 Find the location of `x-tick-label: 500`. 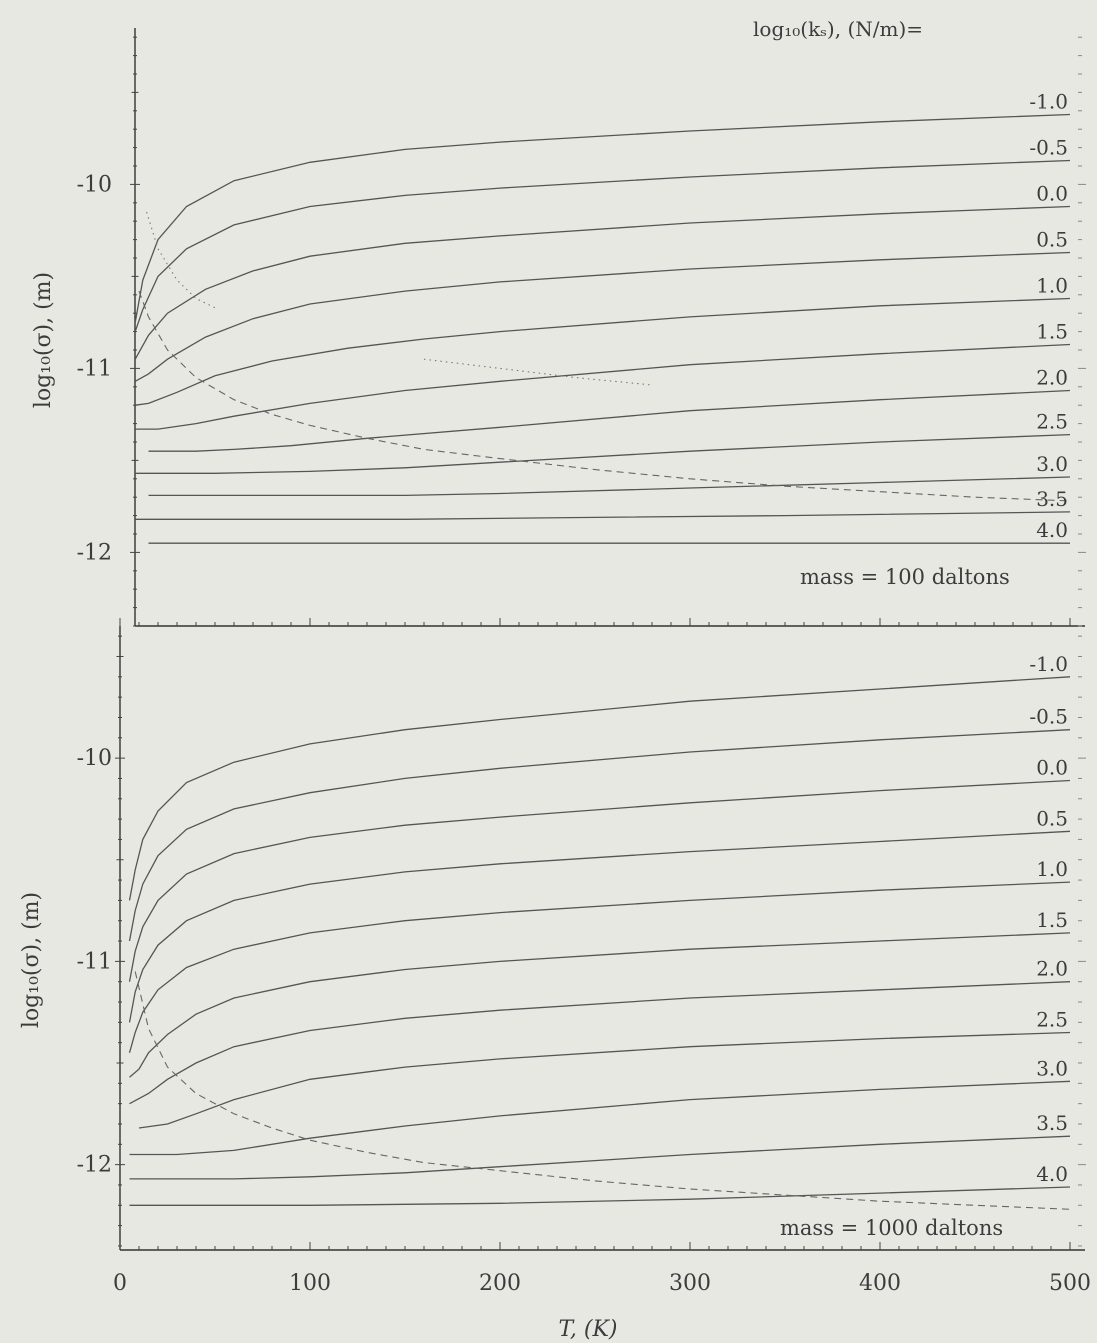

x-tick-label: 500 is located at coordinates (1070, 1283).